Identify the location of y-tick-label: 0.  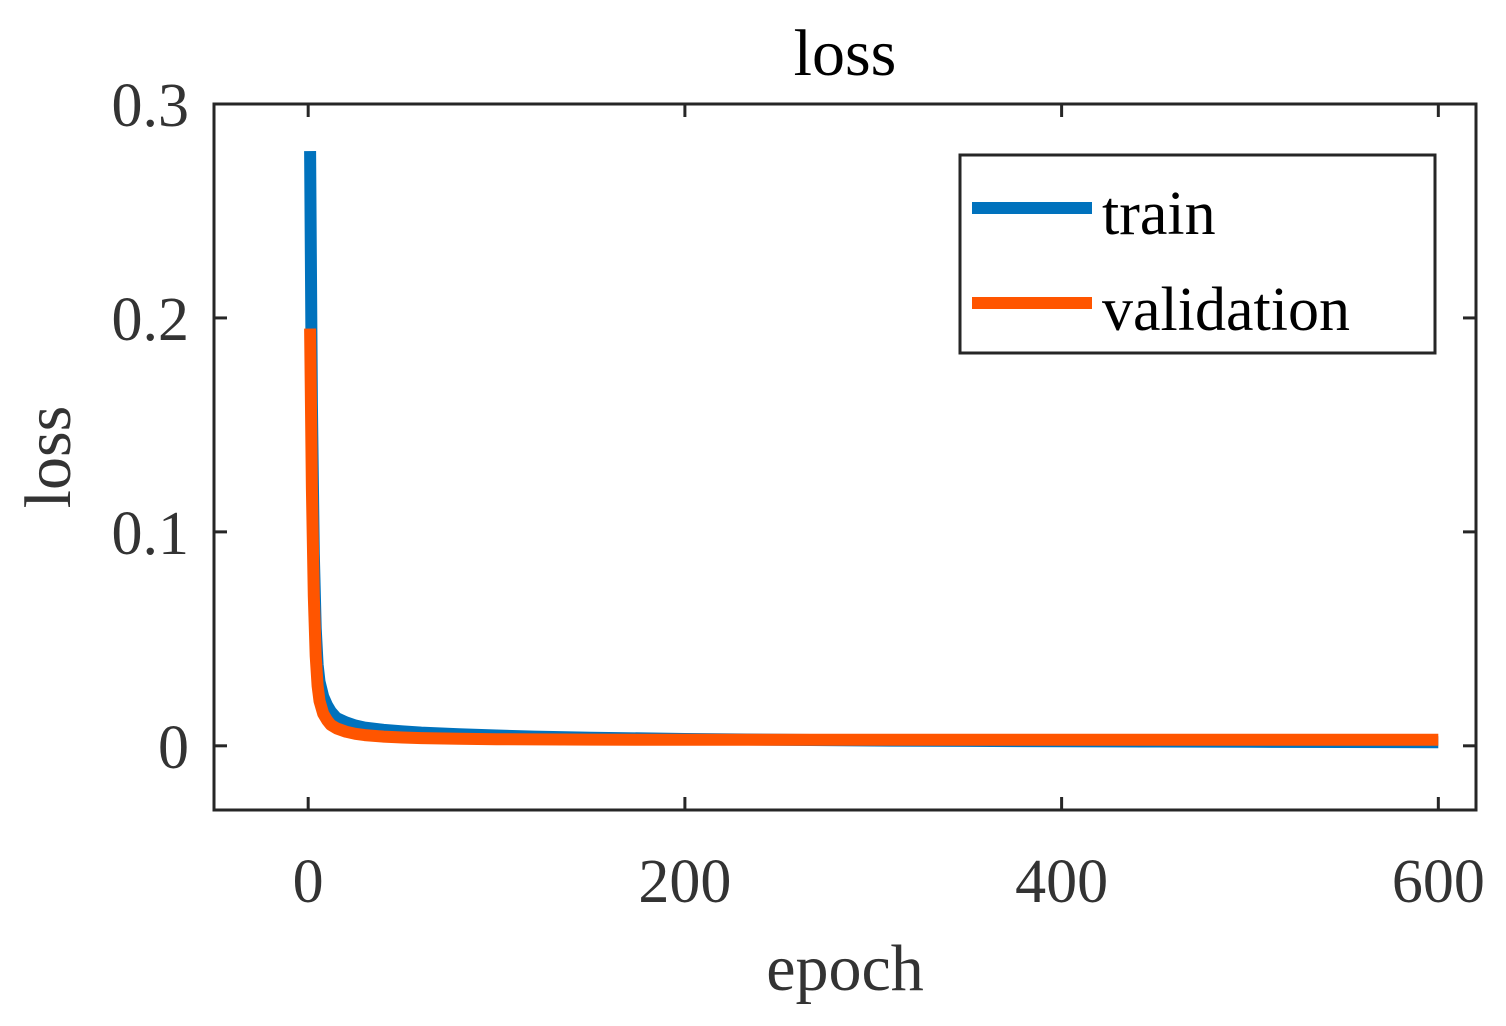
(173, 748).